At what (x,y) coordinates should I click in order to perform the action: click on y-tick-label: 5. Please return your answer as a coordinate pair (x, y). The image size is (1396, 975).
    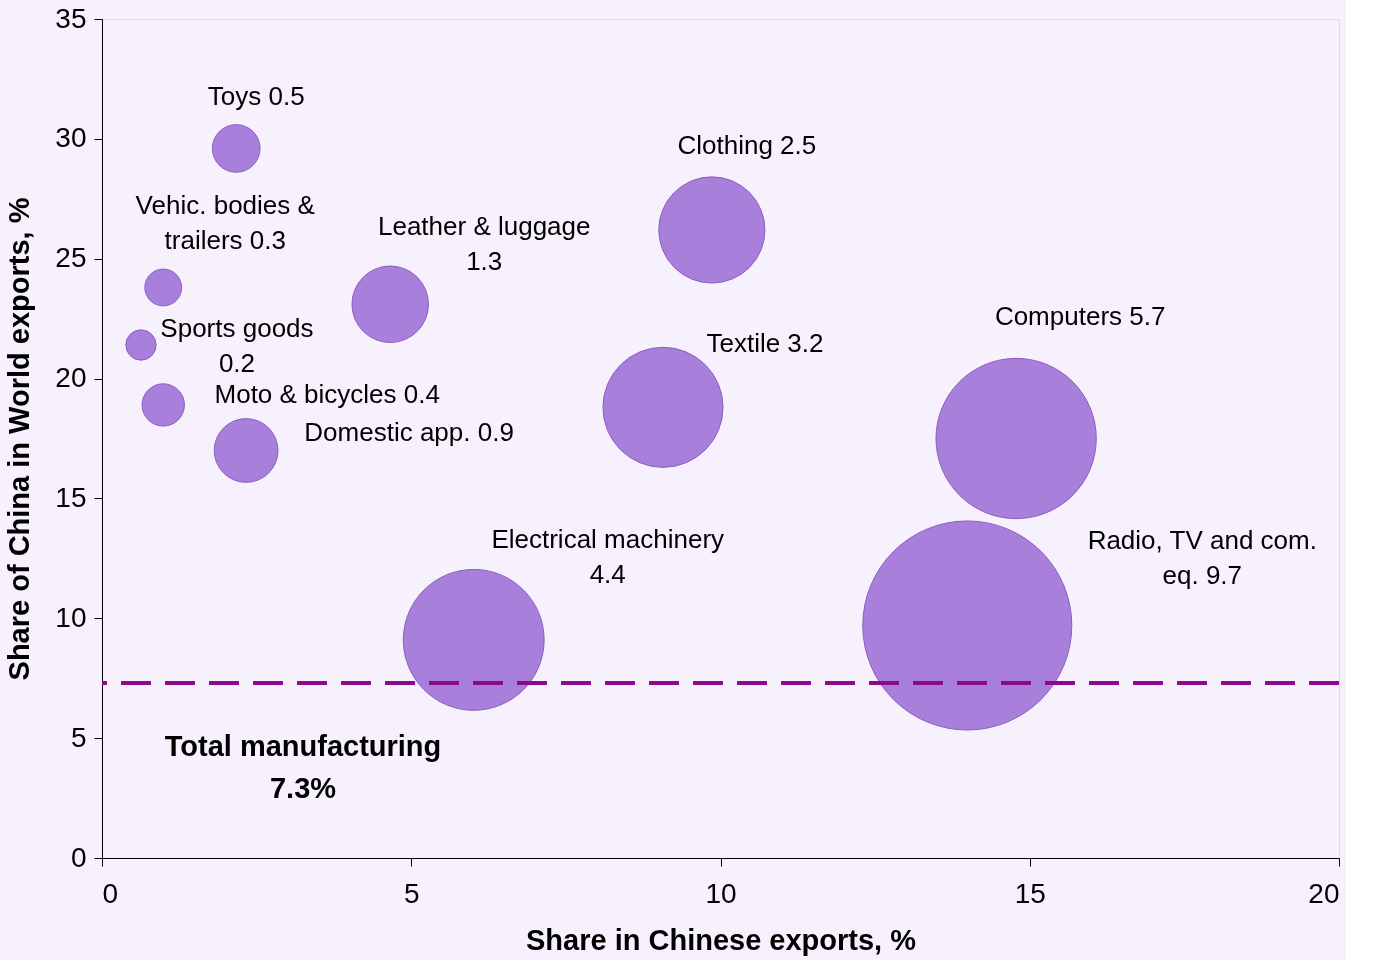
    Looking at the image, I should click on (78, 737).